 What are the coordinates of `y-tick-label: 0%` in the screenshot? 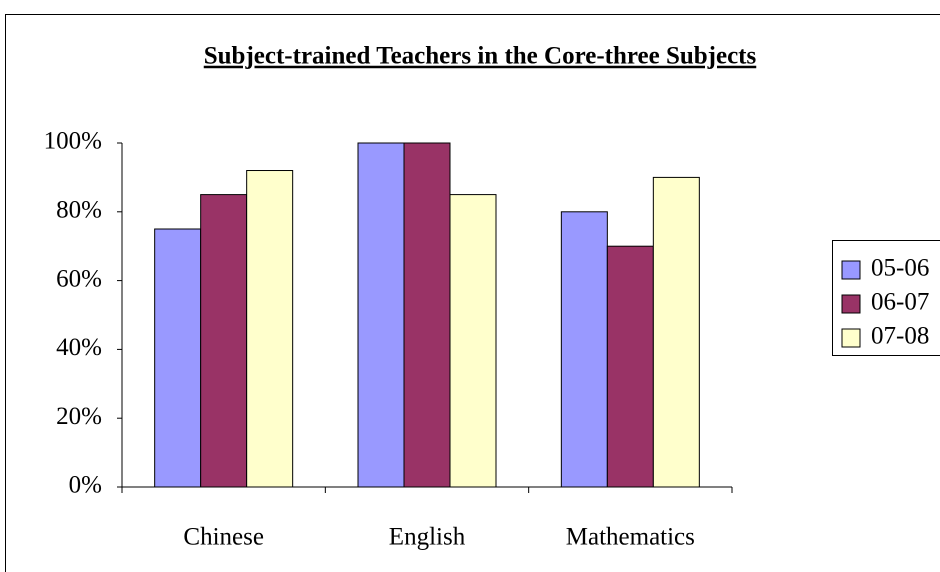 It's located at (85, 485).